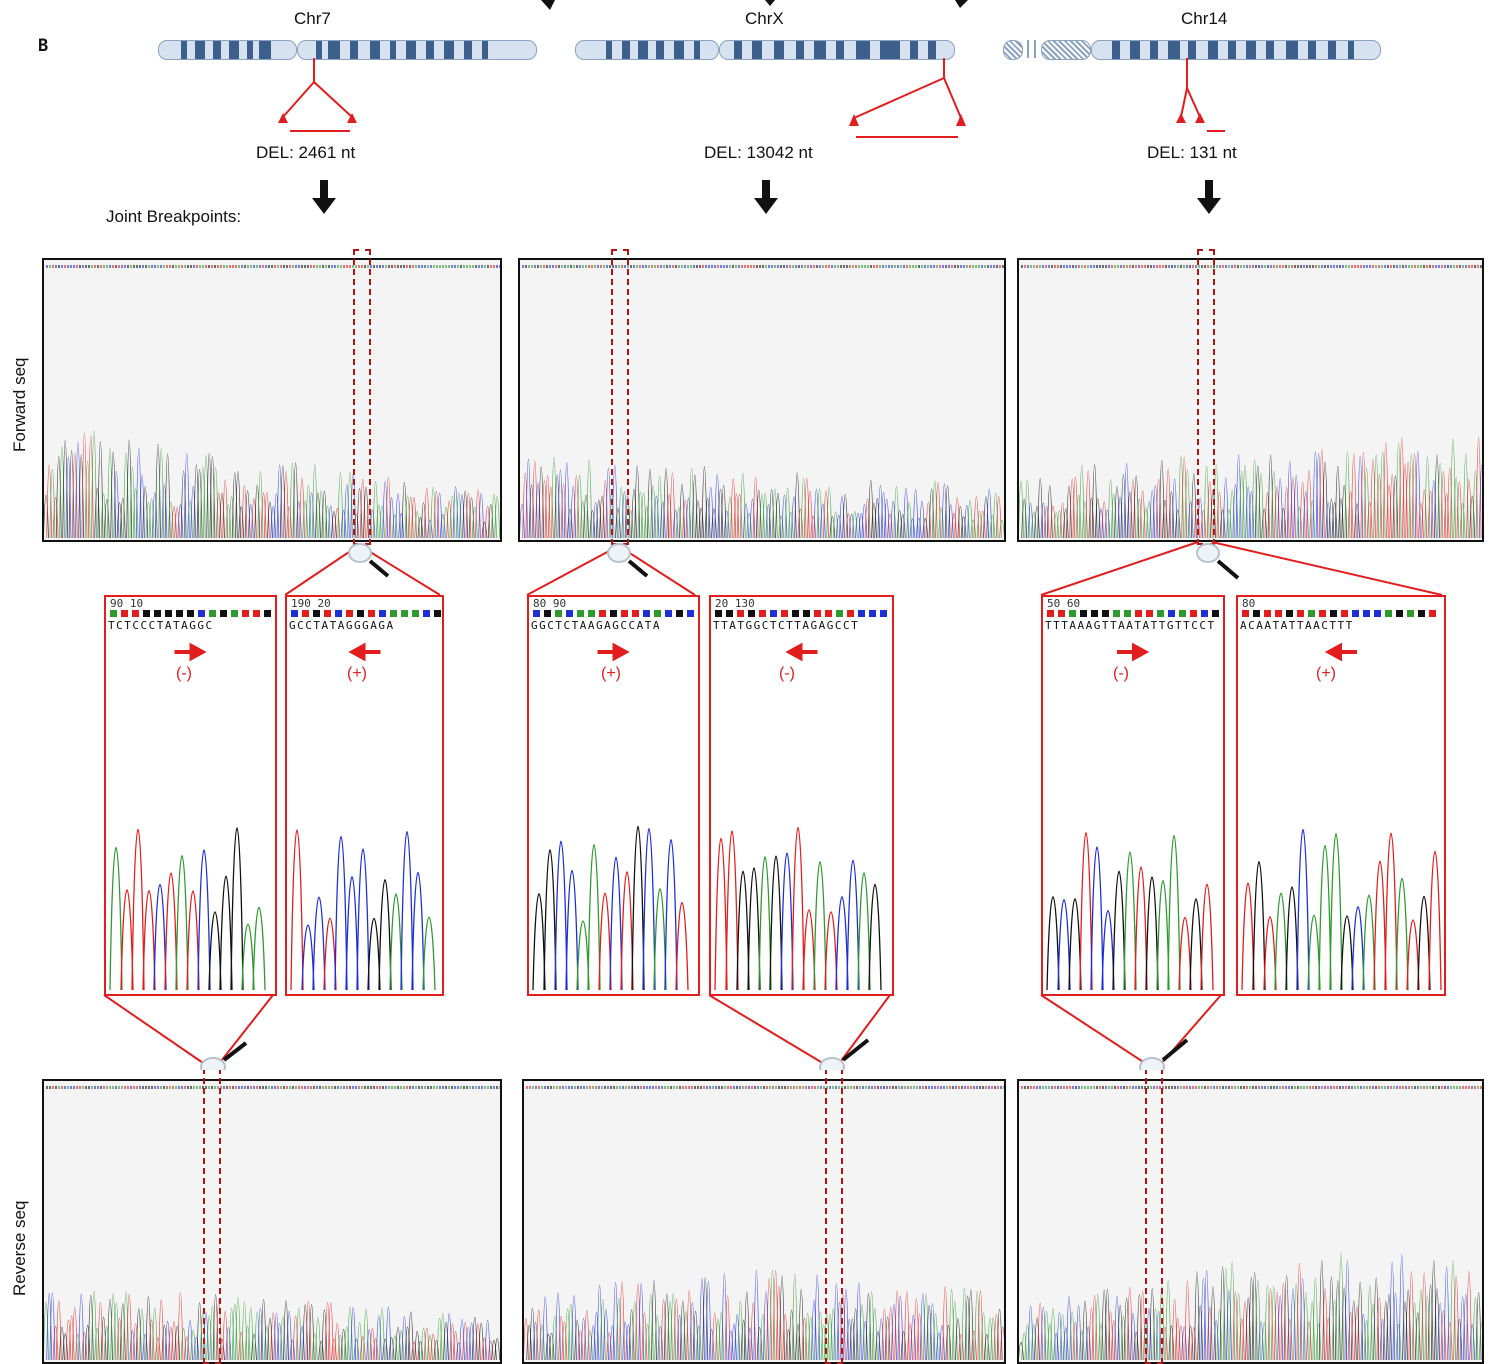 Image resolution: width=1491 pixels, height=1364 pixels. Describe the element at coordinates (161, 625) in the screenshot. I see `zoom-bases: TCTCCCTATAGGC` at that location.